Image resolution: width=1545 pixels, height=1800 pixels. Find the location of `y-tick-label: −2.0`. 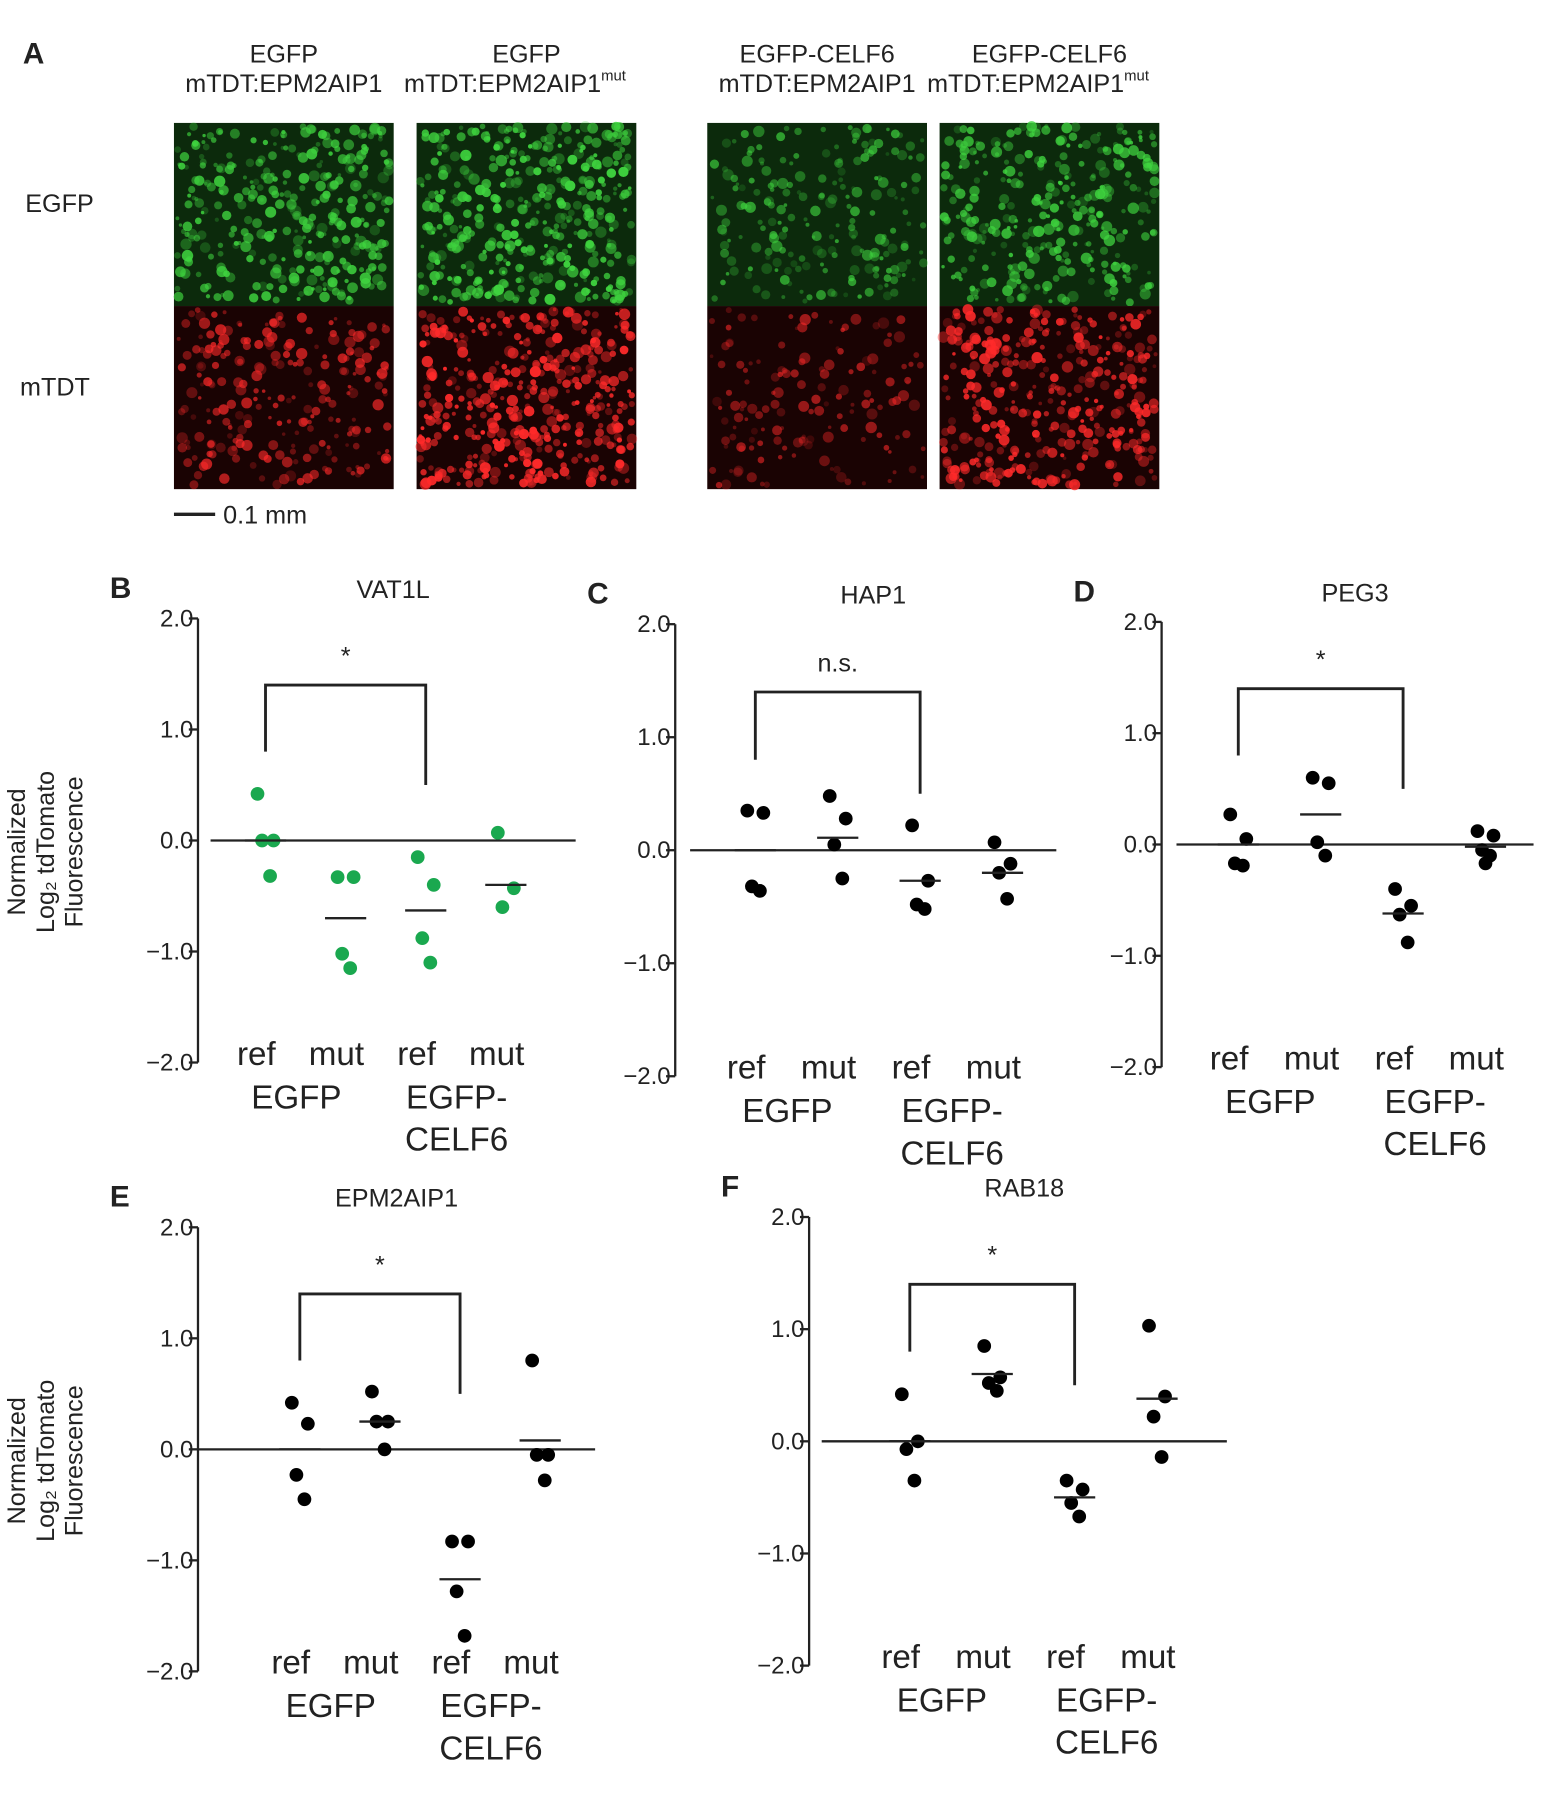

y-tick-label: −2.0 is located at coordinates (646, 1076).